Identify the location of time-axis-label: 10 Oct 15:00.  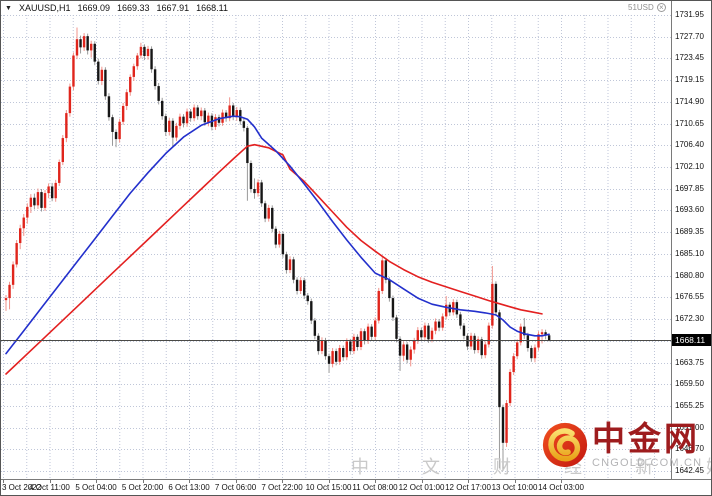
(328, 487).